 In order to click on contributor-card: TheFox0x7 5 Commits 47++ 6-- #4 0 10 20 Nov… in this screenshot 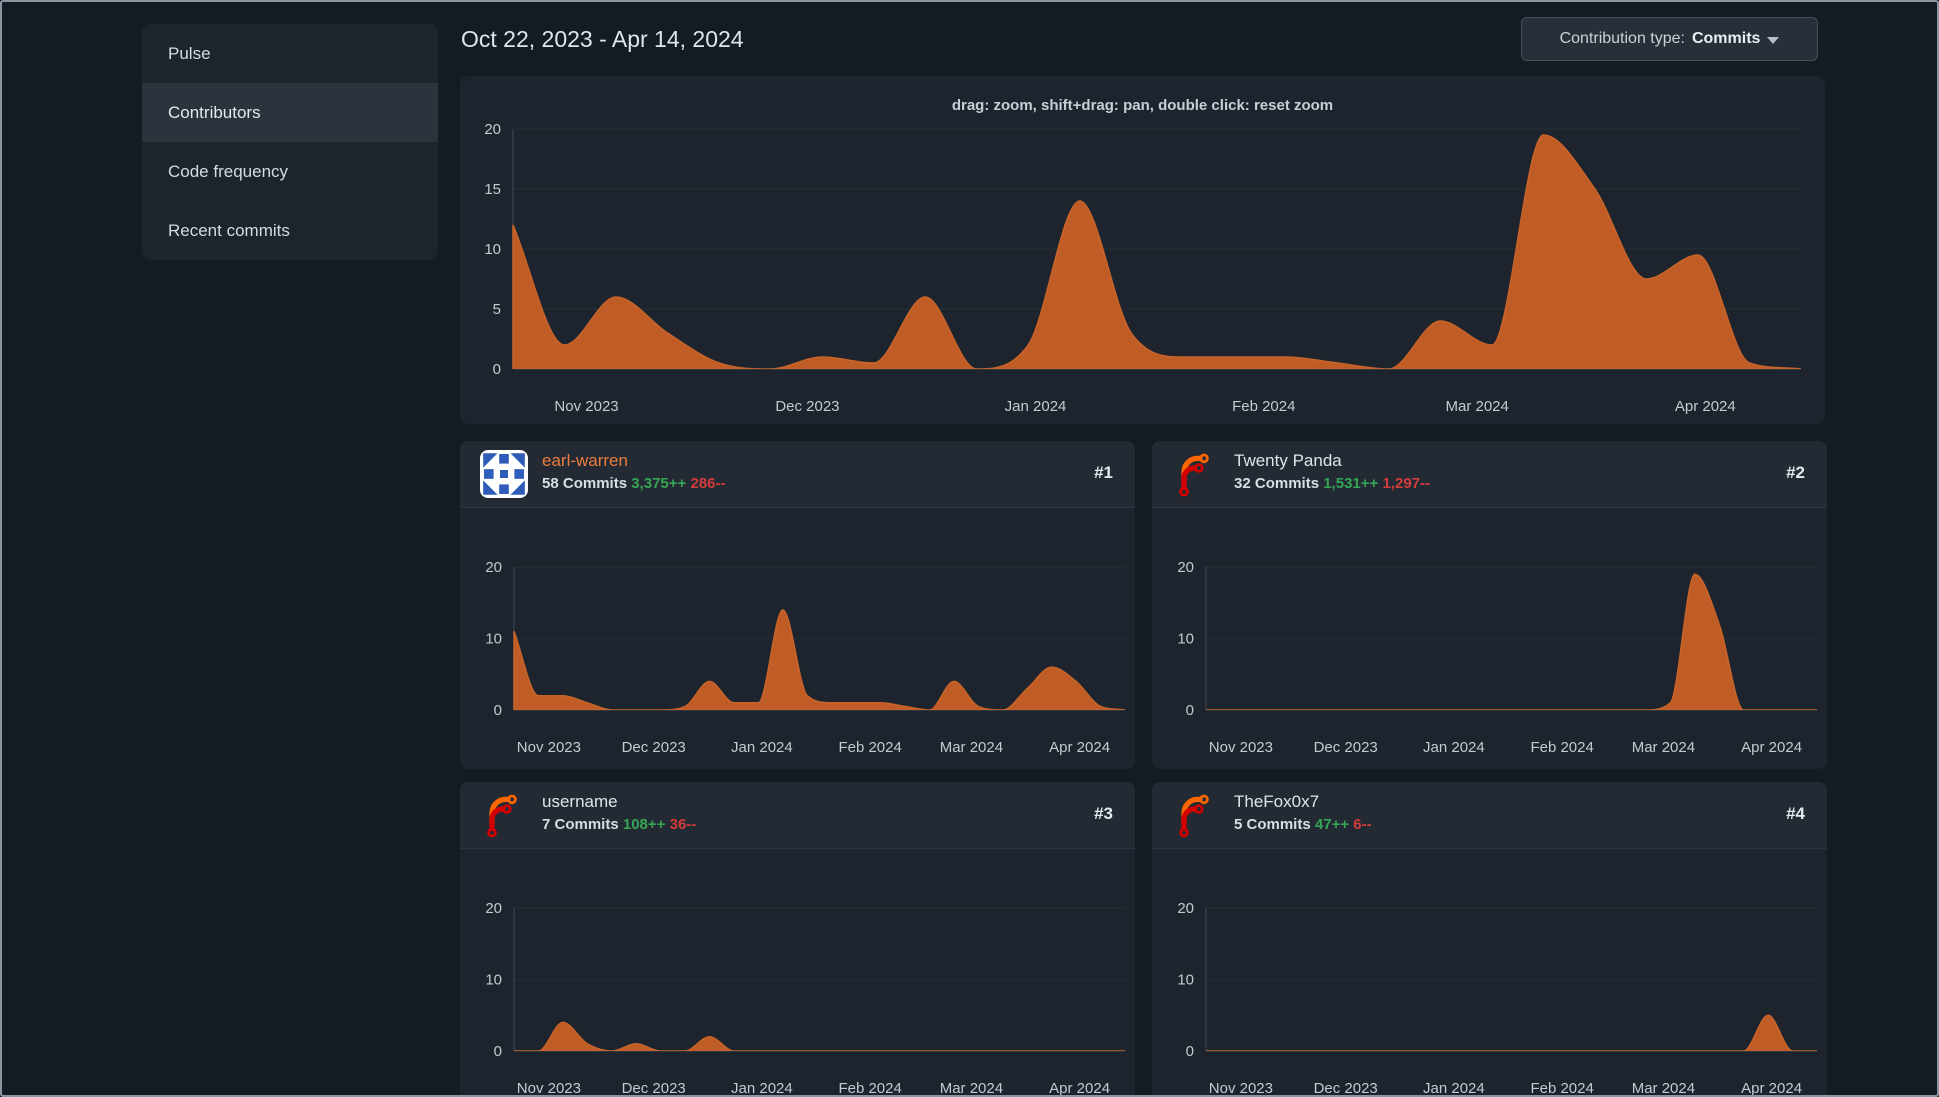, I will do `click(1489, 939)`.